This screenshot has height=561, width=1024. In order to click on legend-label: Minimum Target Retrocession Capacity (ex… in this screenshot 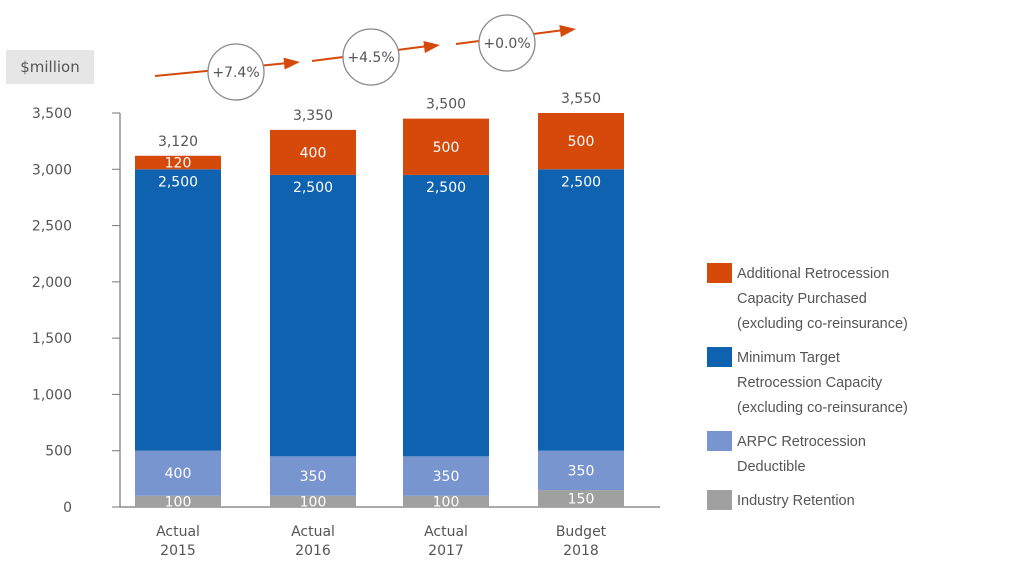, I will do `click(822, 383)`.